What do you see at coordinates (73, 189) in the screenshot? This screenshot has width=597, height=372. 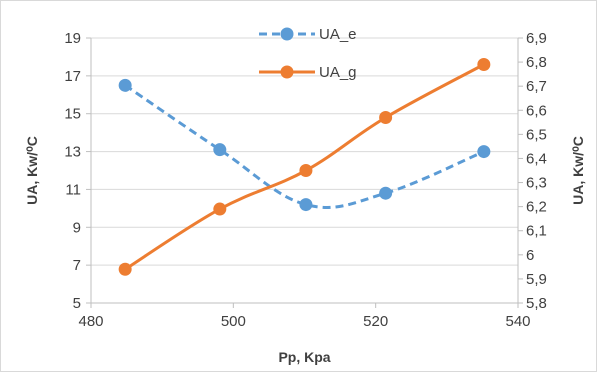 I see `y-tick-label: 11` at bounding box center [73, 189].